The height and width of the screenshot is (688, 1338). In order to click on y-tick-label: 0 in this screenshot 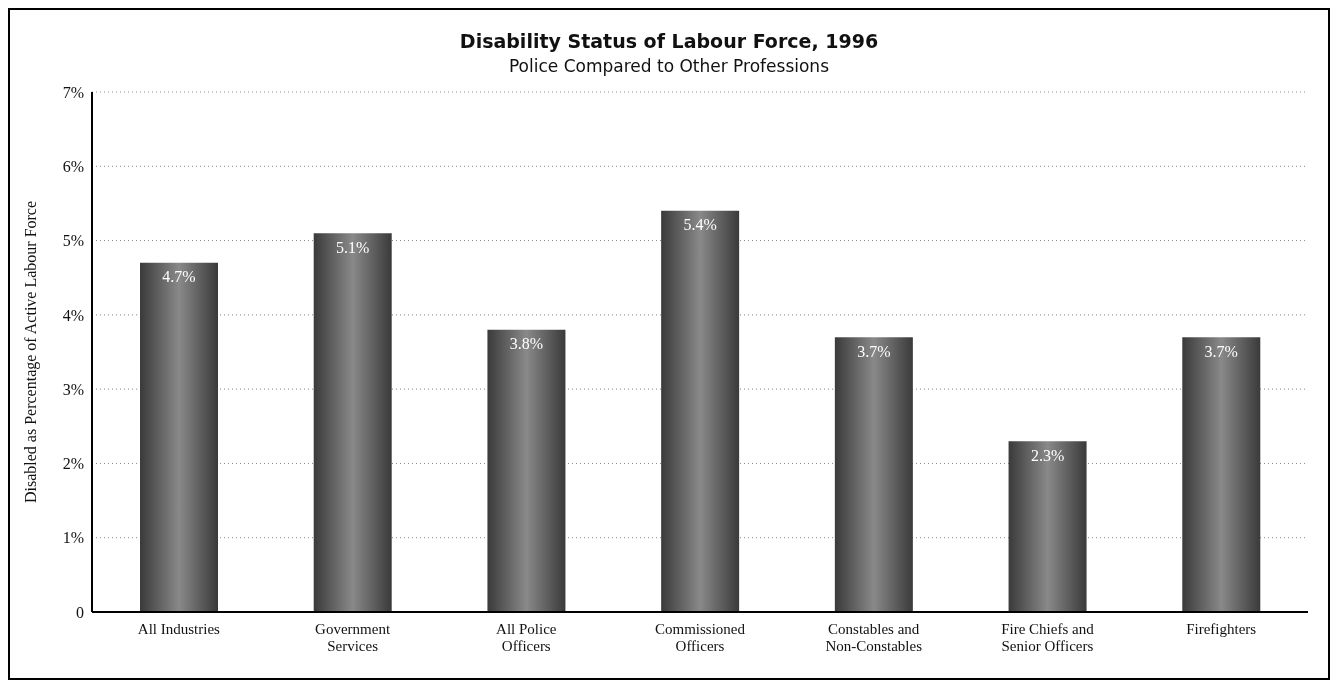, I will do `click(80, 612)`.